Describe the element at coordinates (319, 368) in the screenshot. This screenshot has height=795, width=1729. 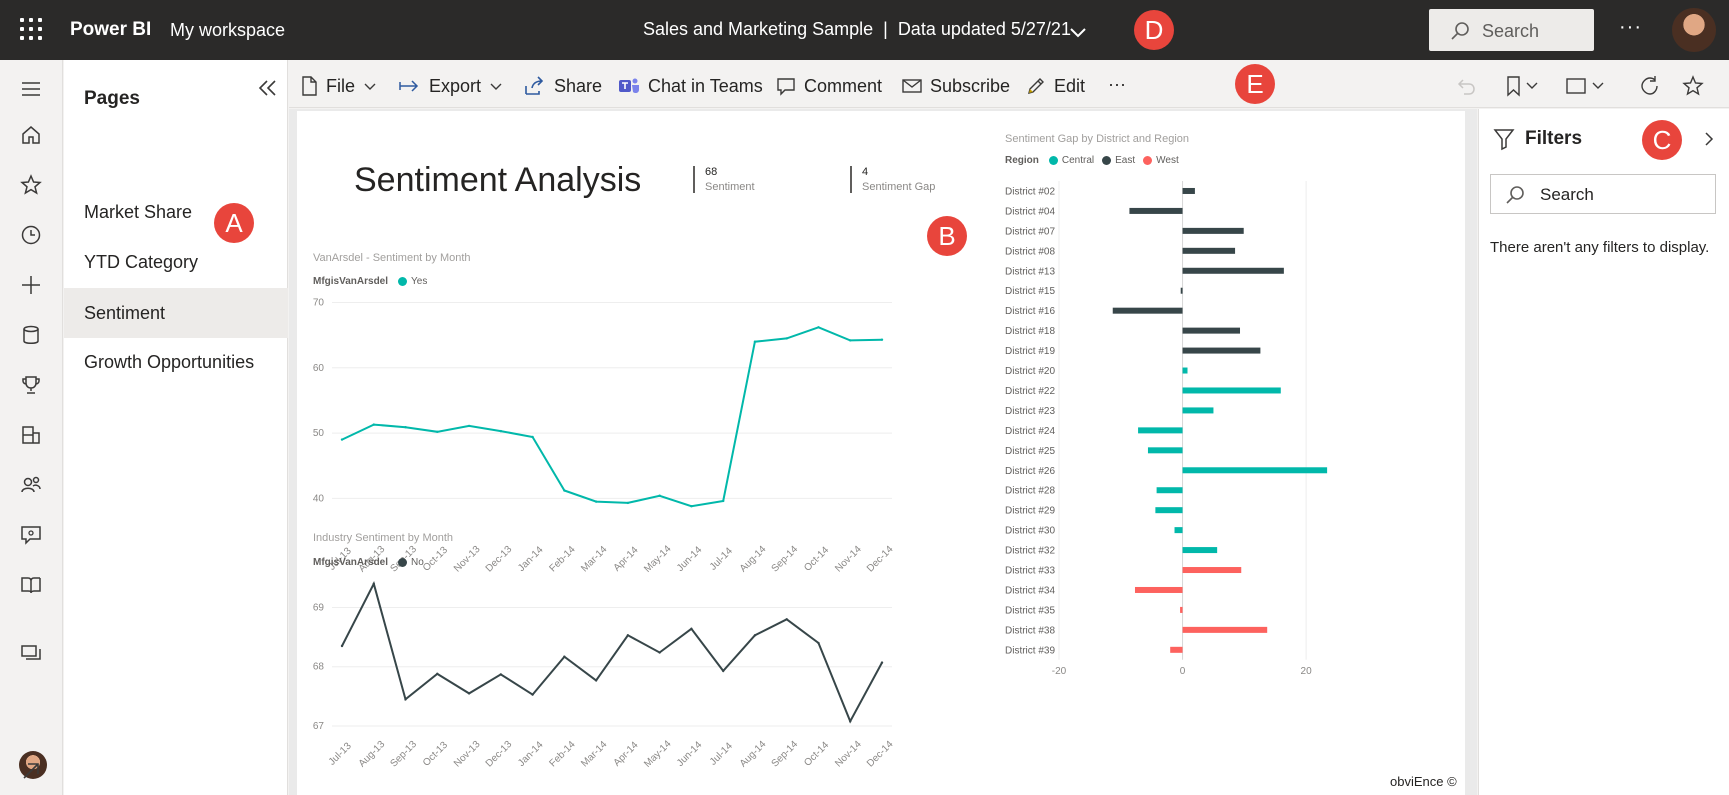
I see `y-tick-label: 60` at that location.